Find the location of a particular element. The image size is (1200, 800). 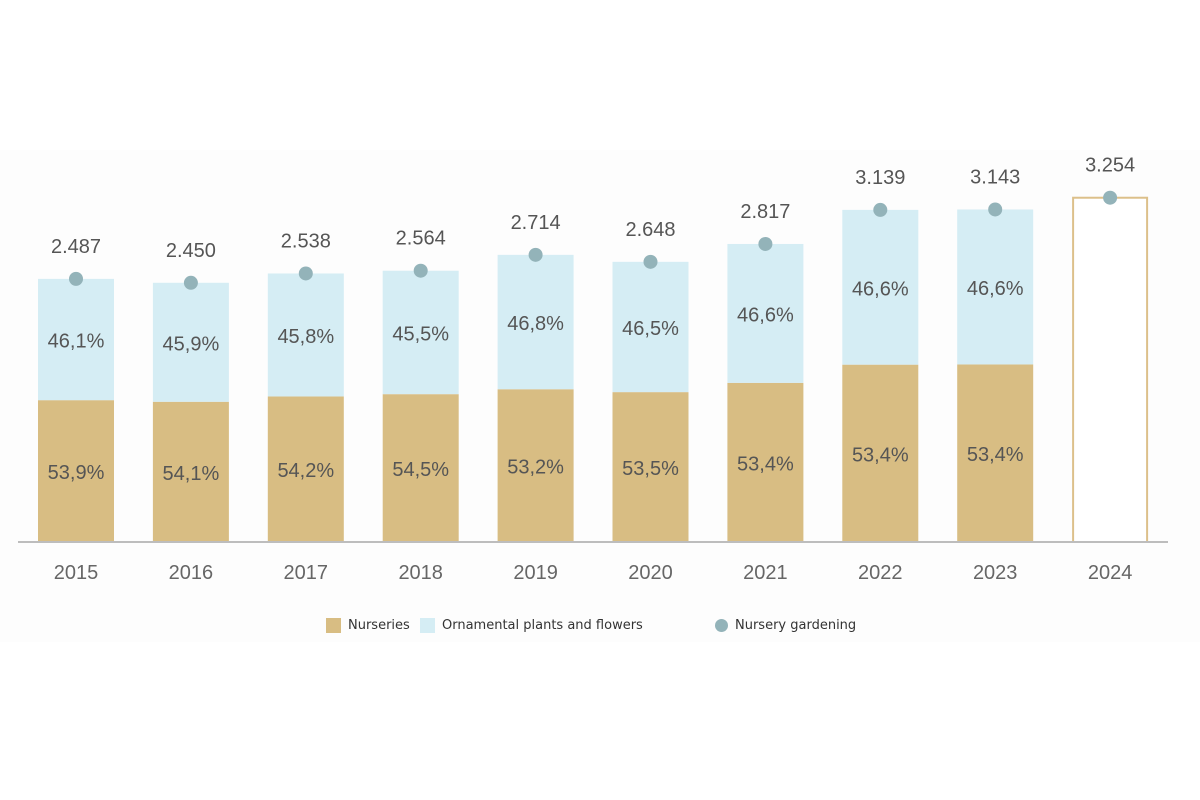

share-label-ornamental-2022: 46,6% is located at coordinates (880, 289).